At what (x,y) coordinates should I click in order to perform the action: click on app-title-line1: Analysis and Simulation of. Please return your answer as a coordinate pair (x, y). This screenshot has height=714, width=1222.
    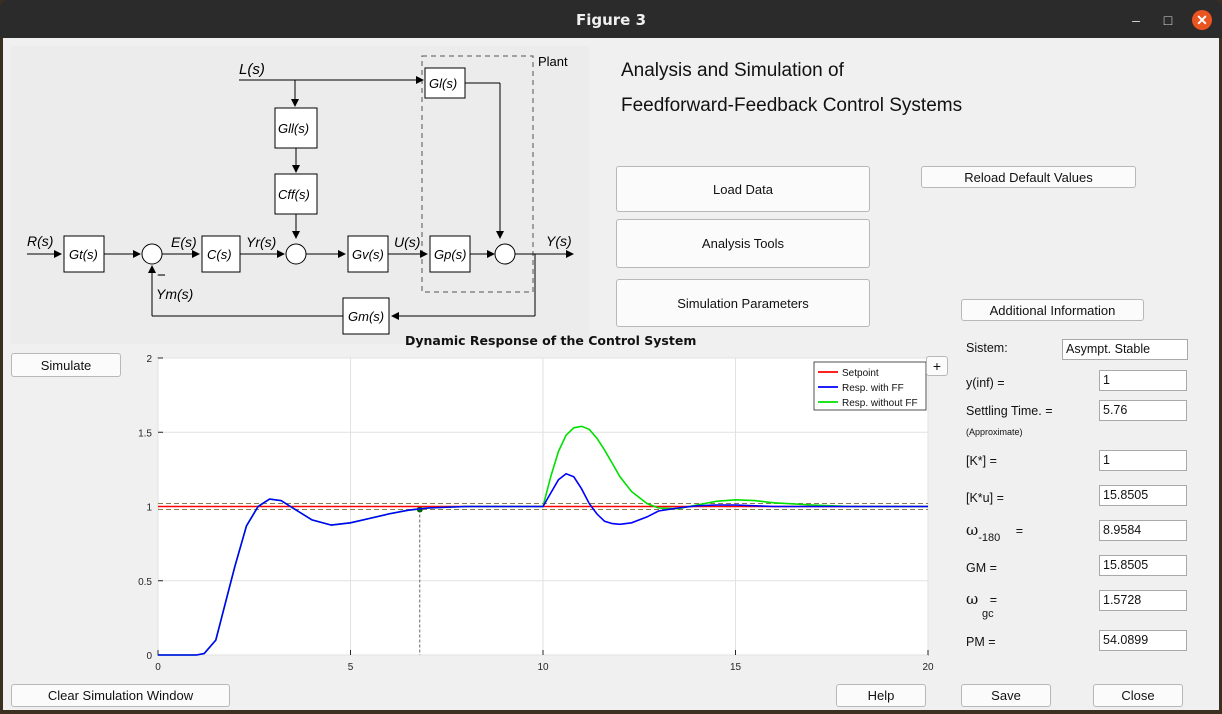
    Looking at the image, I should click on (732, 70).